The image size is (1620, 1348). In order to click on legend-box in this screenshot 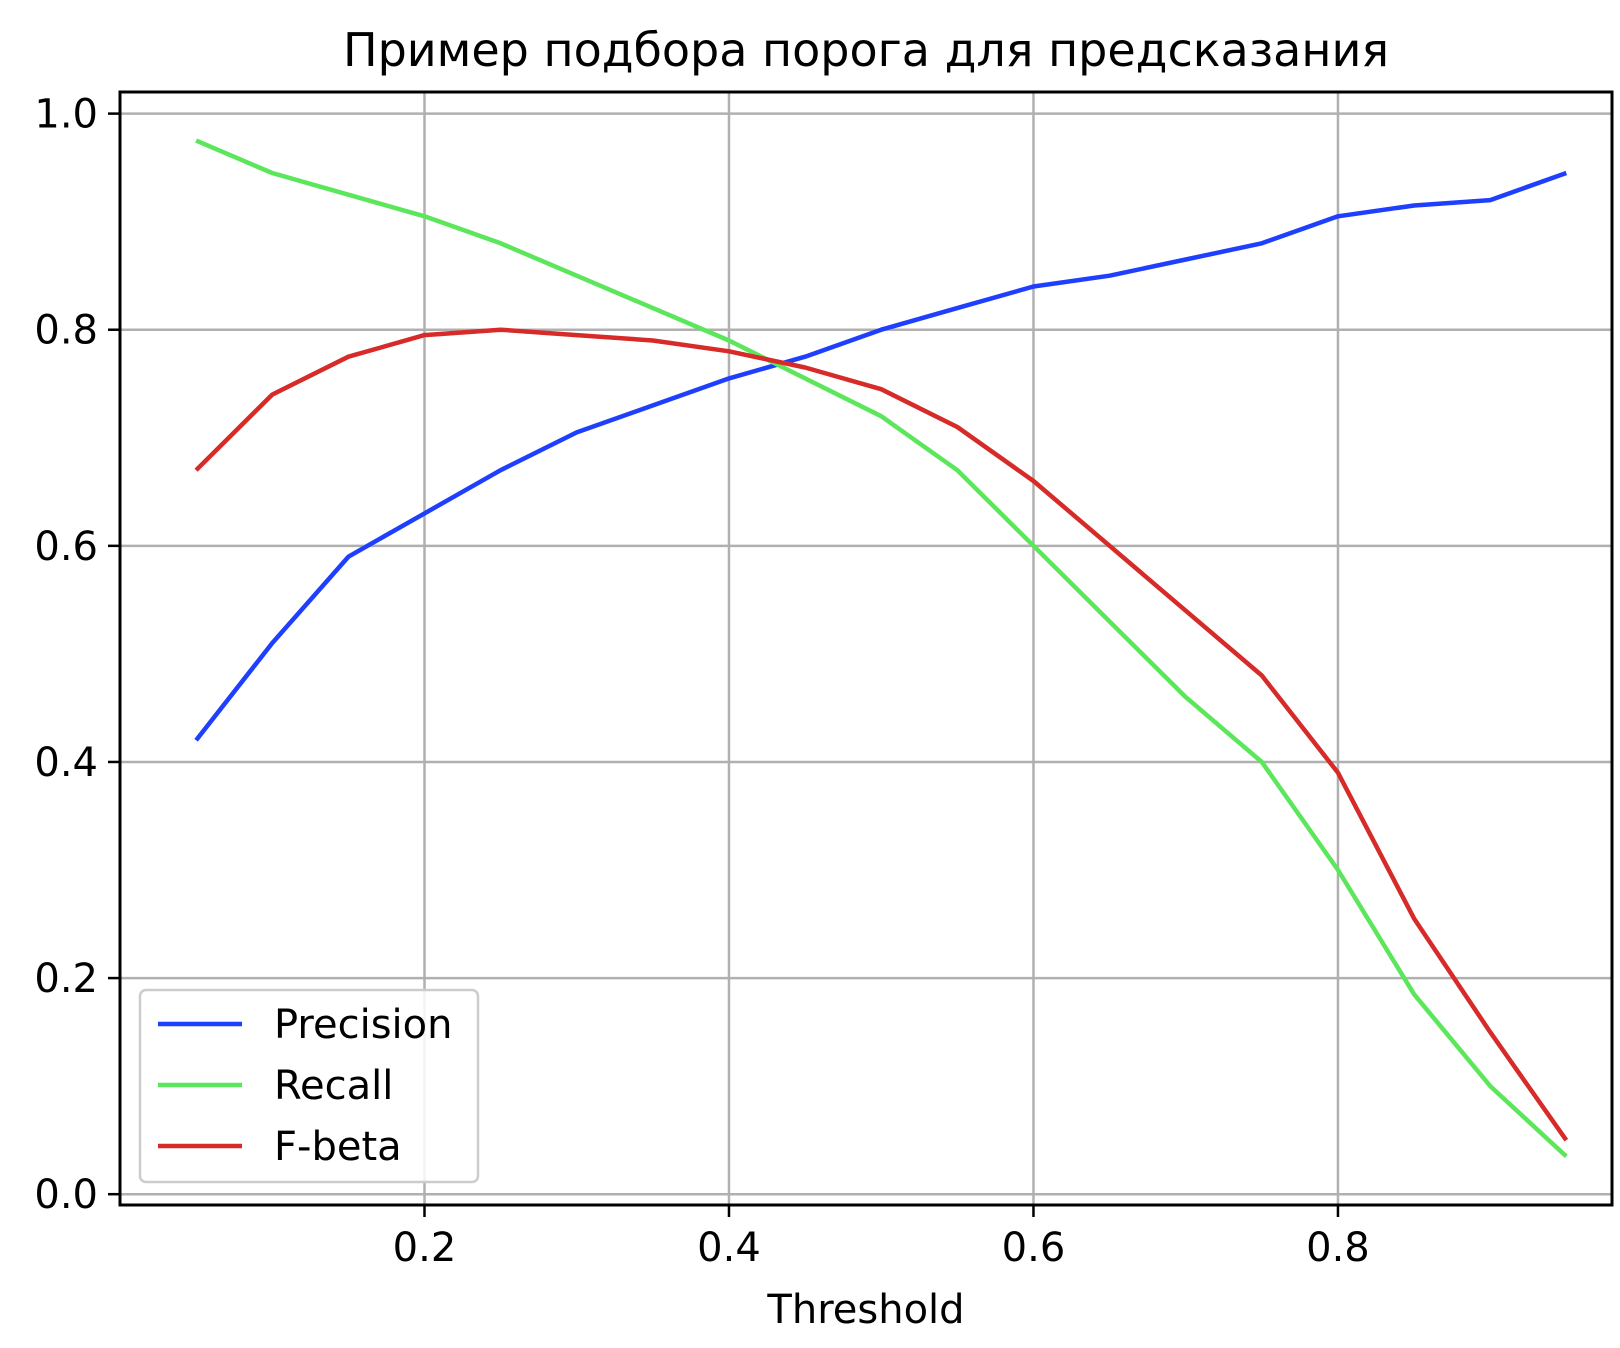, I will do `click(309, 1086)`.